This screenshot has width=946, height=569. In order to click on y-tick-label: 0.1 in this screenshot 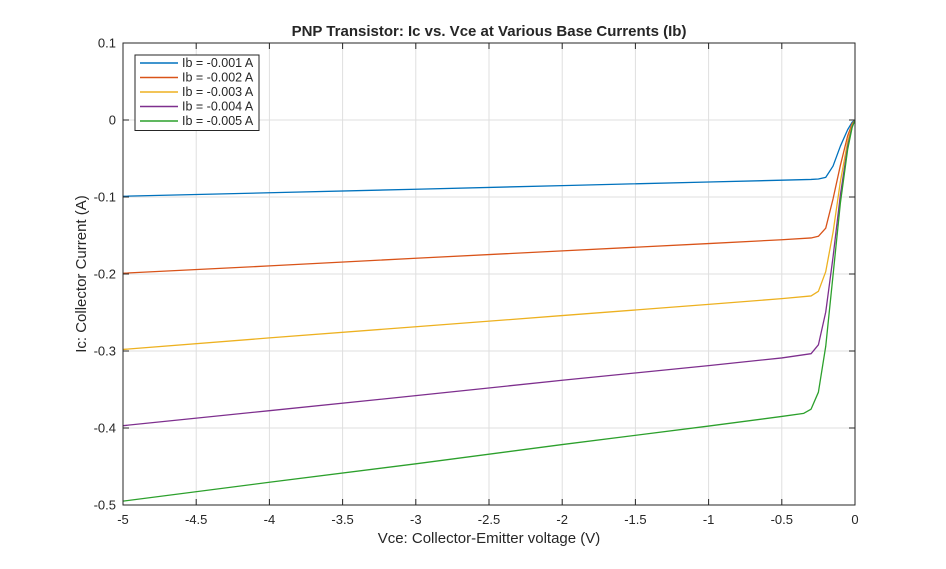, I will do `click(107, 43)`.